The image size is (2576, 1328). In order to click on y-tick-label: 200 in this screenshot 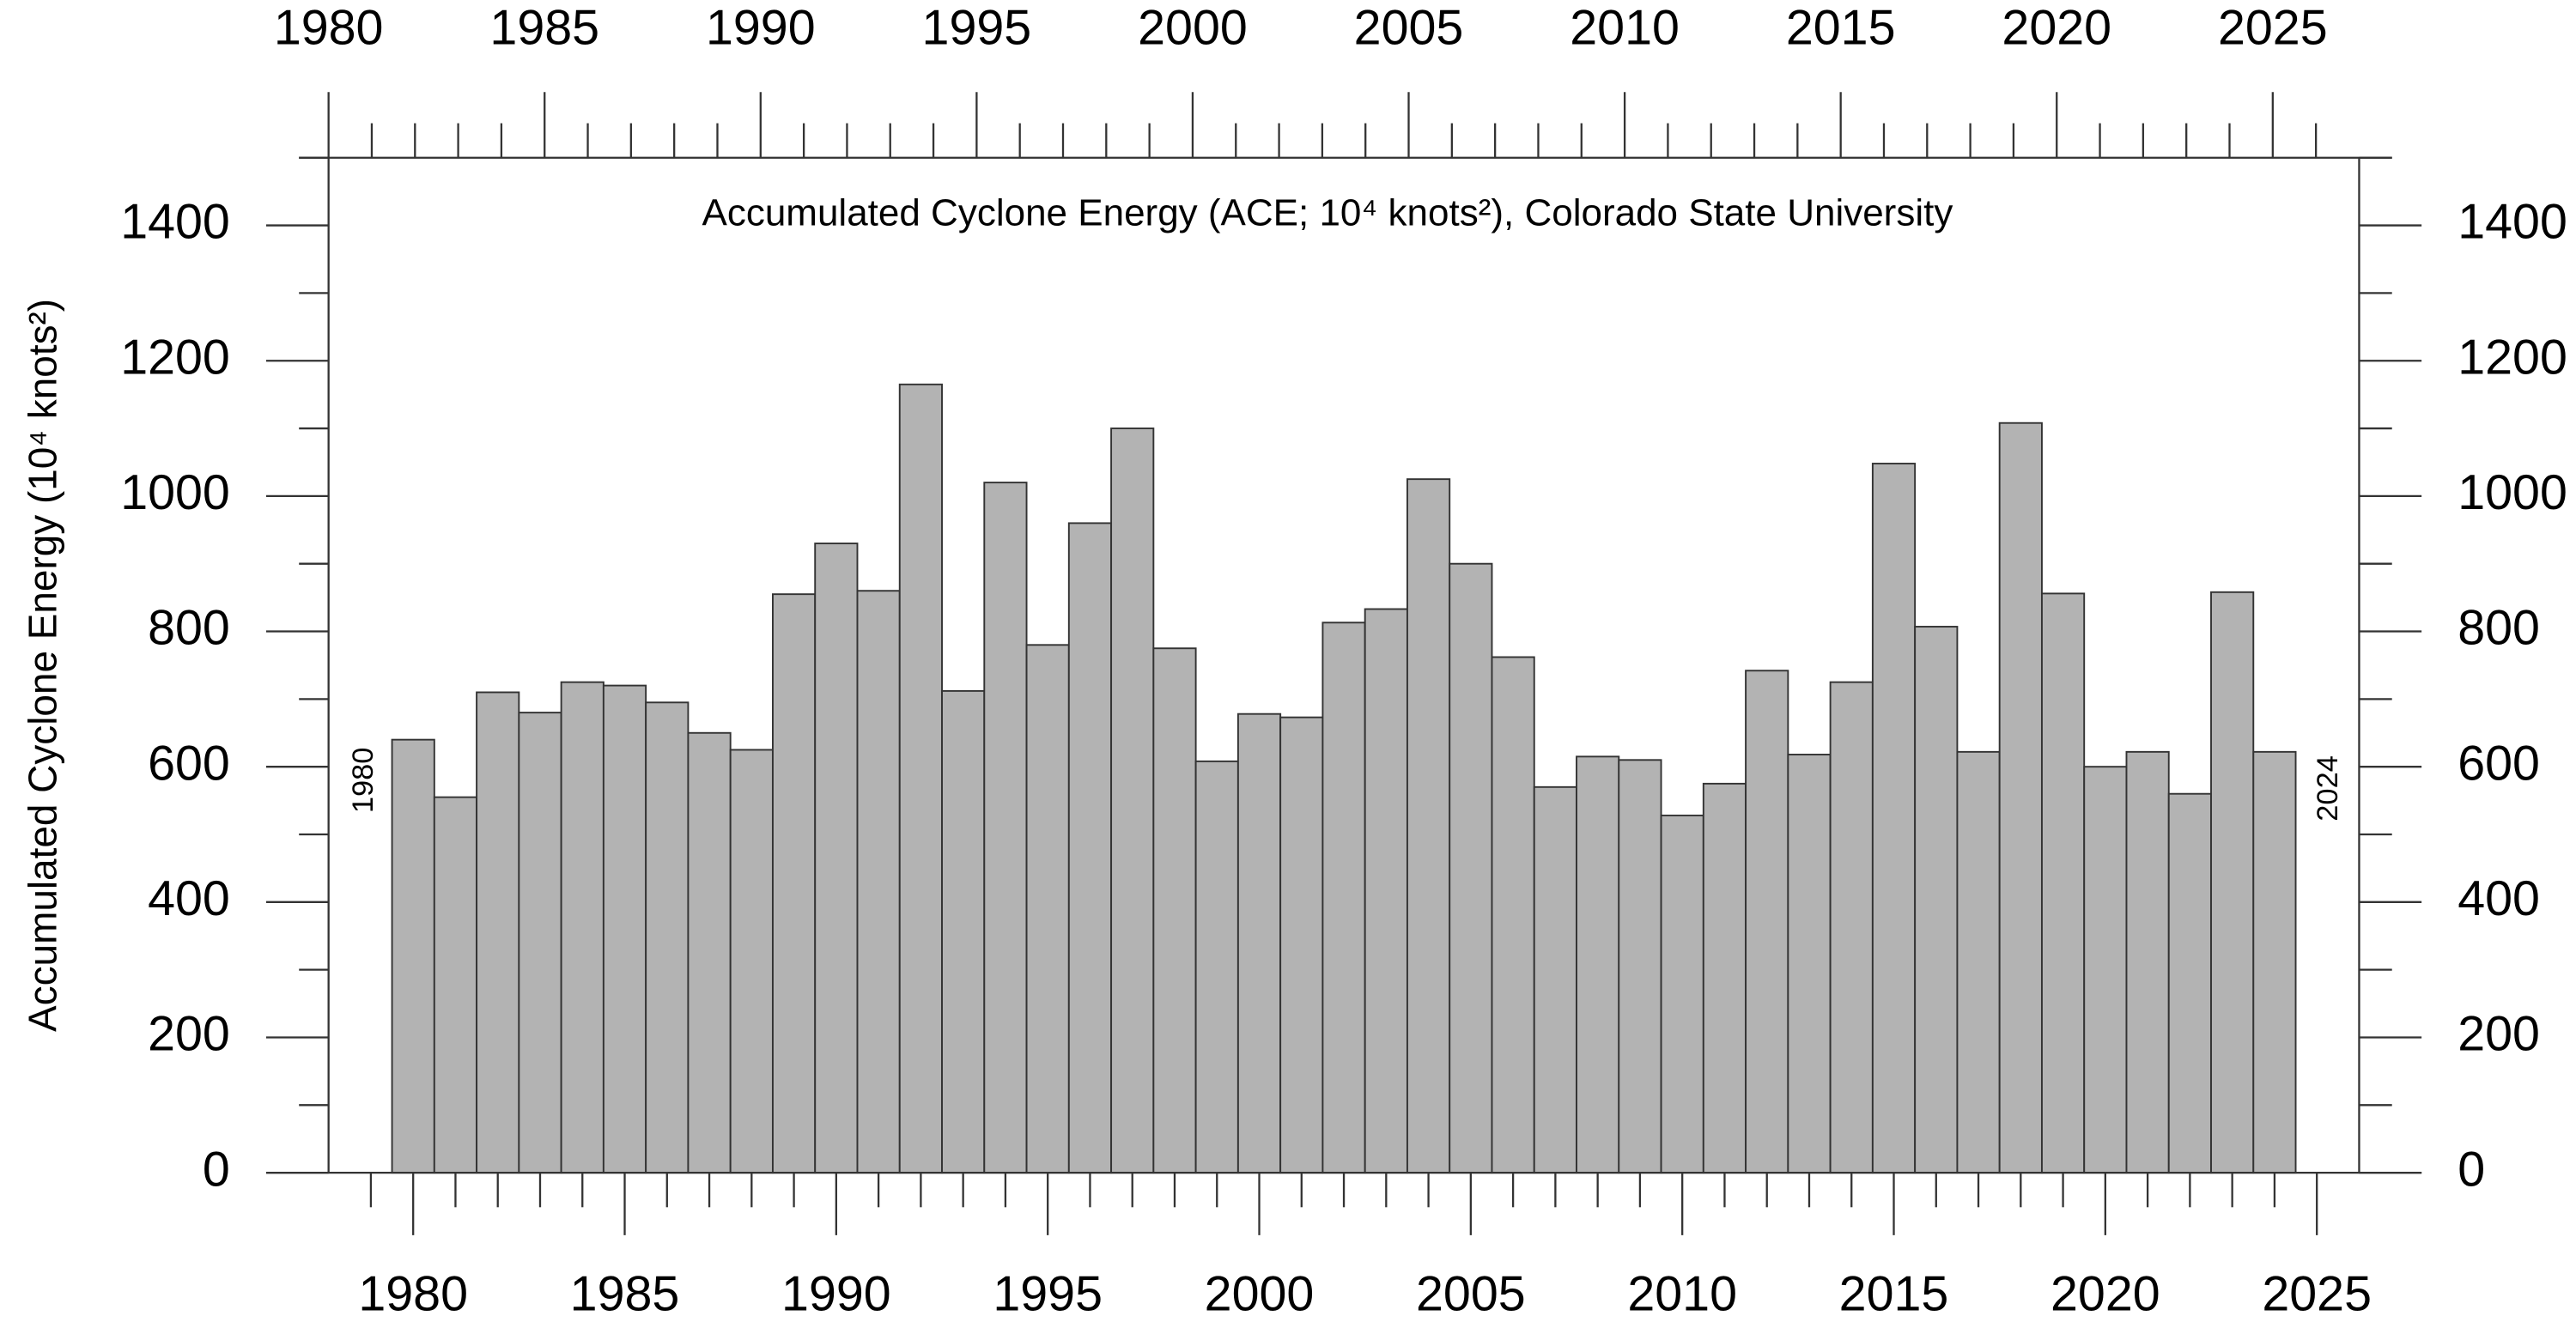, I will do `click(189, 1034)`.